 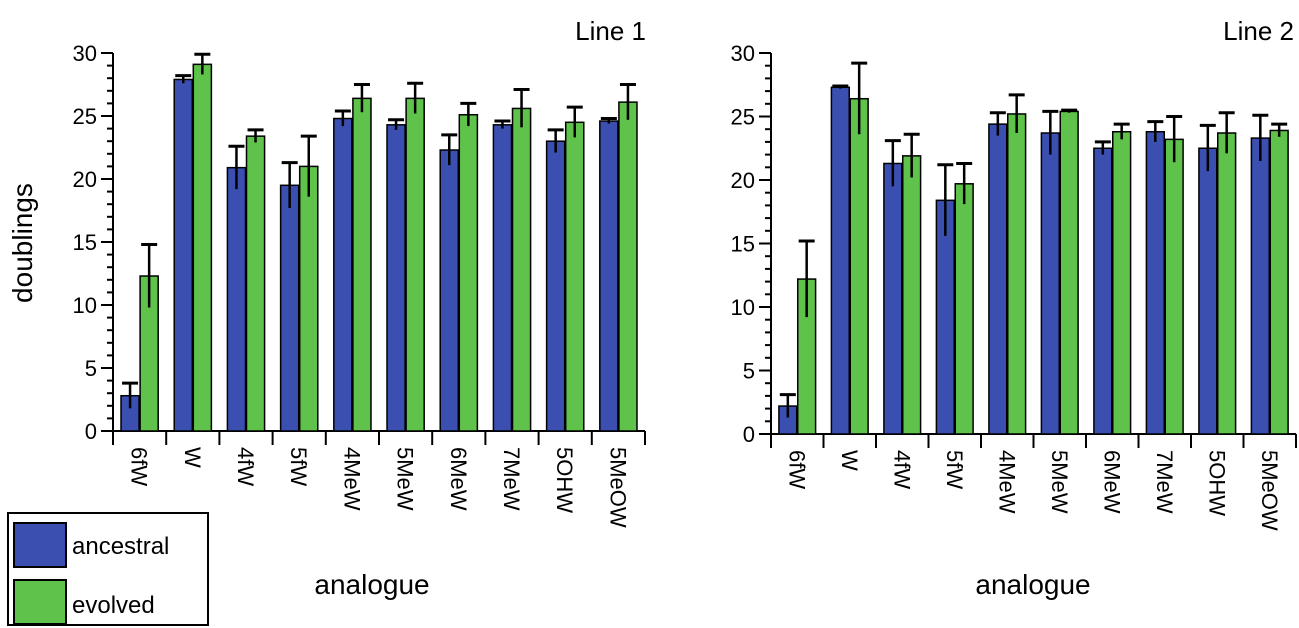 What do you see at coordinates (1032, 584) in the screenshot?
I see `x-axis-title-right: analogue` at bounding box center [1032, 584].